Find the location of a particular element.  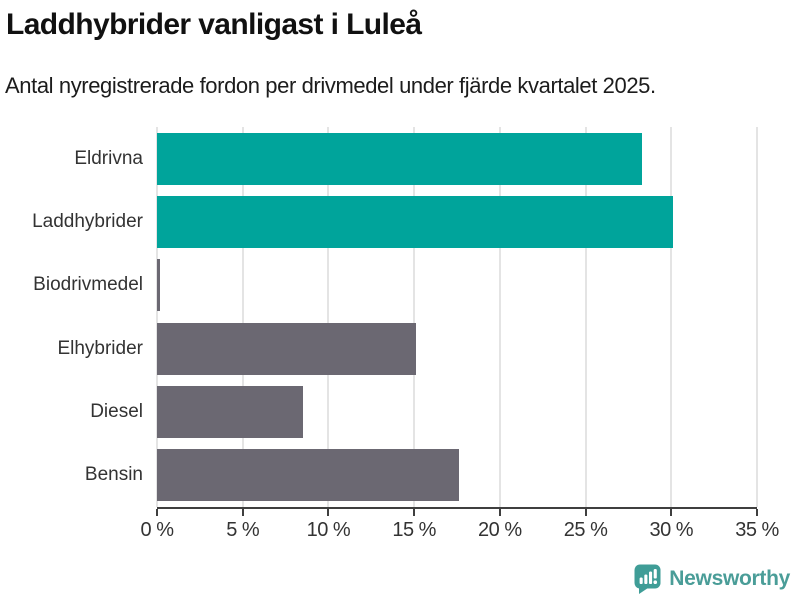

bar-laddhybrider is located at coordinates (415, 221).